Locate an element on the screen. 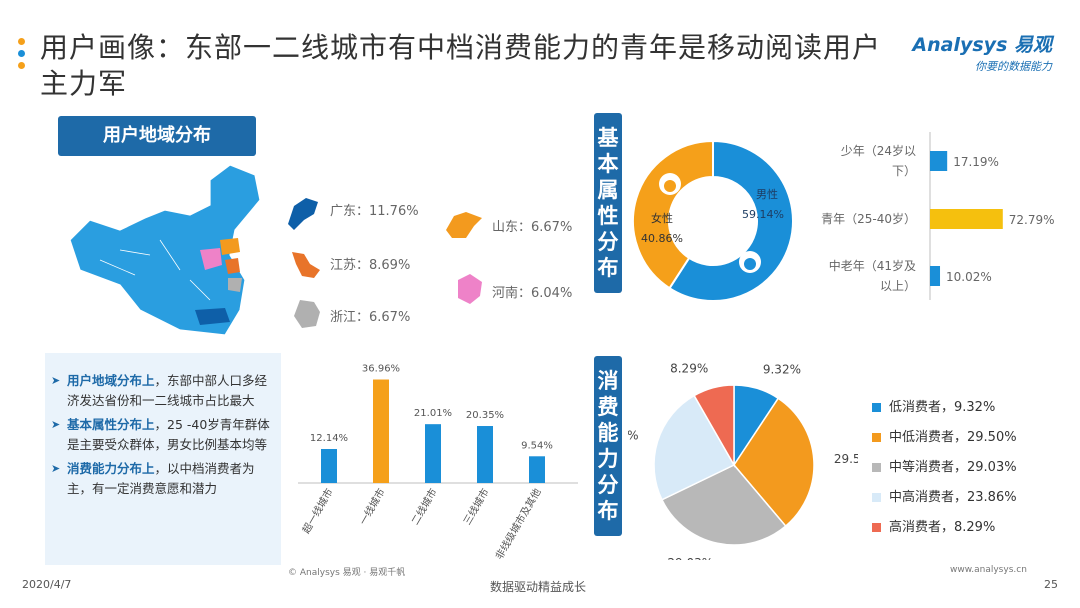 This screenshot has height=608, width=1080. footer-page: 25 is located at coordinates (1051, 584).